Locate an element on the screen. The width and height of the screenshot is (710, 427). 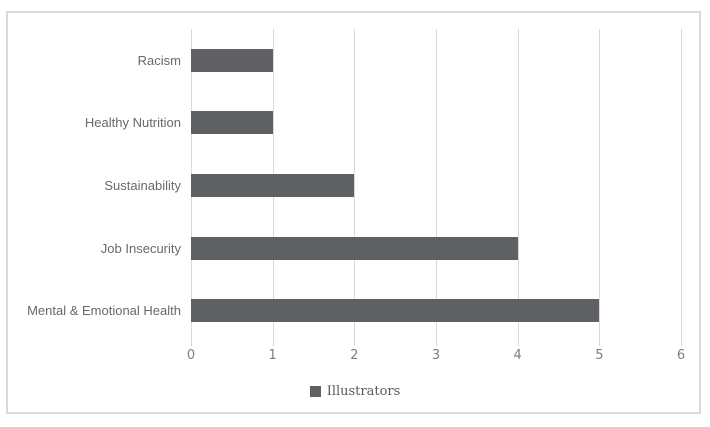
legend: Illustrators is located at coordinates (355, 391).